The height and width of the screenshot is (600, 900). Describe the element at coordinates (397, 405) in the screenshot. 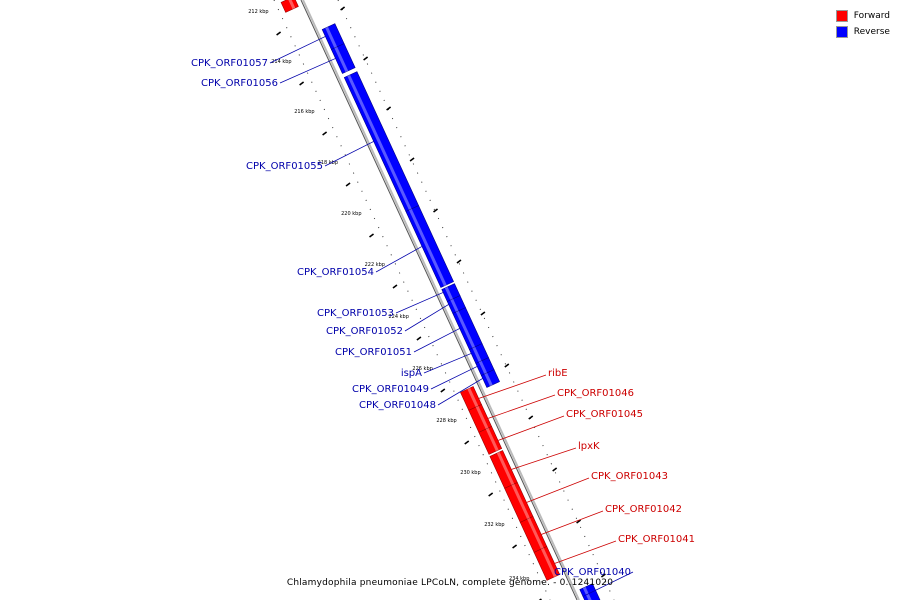

I see `gene-label: CPK_ORF01048` at that location.